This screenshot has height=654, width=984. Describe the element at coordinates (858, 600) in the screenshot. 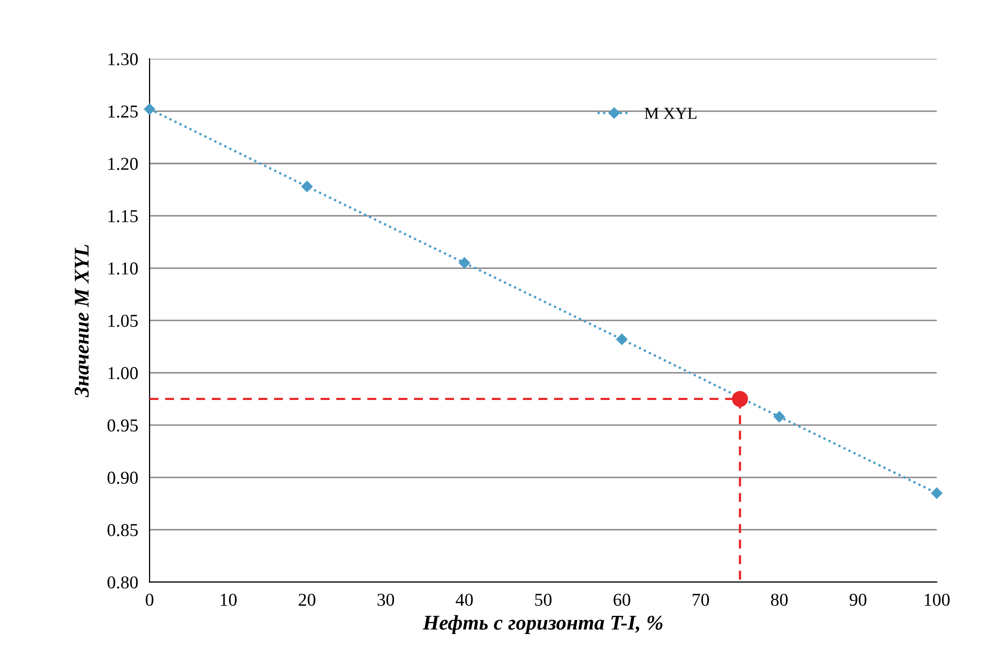

I see `x-tick-label: 90` at that location.